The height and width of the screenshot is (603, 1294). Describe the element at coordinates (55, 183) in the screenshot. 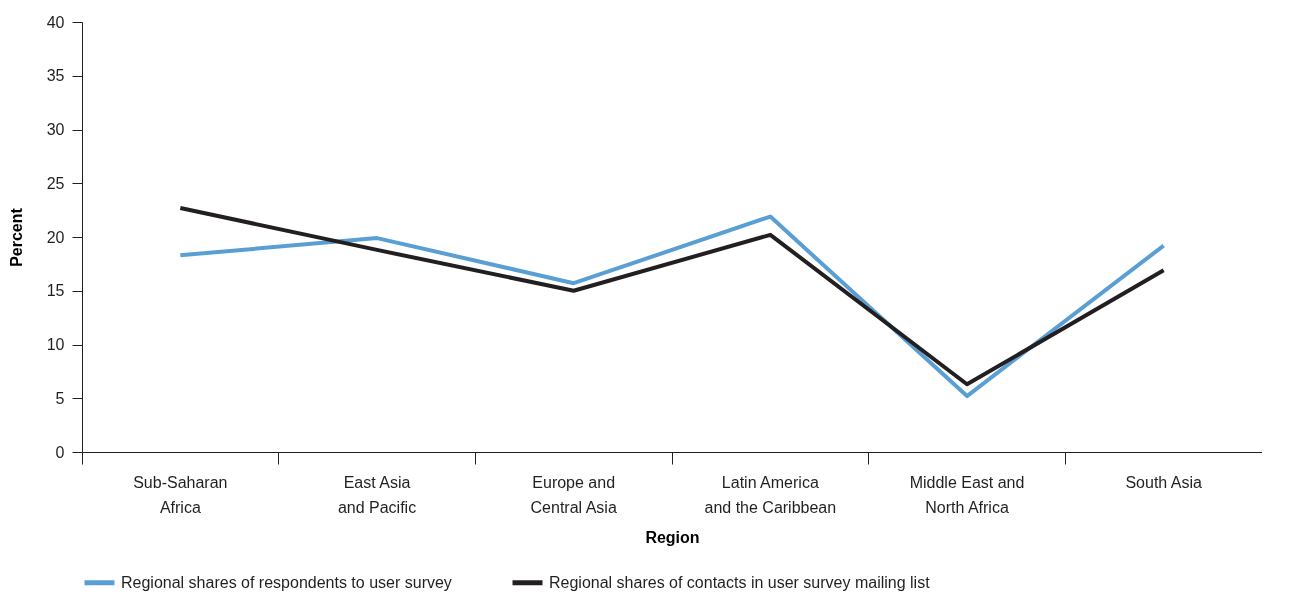

I see `y-tick-label: 25` at that location.